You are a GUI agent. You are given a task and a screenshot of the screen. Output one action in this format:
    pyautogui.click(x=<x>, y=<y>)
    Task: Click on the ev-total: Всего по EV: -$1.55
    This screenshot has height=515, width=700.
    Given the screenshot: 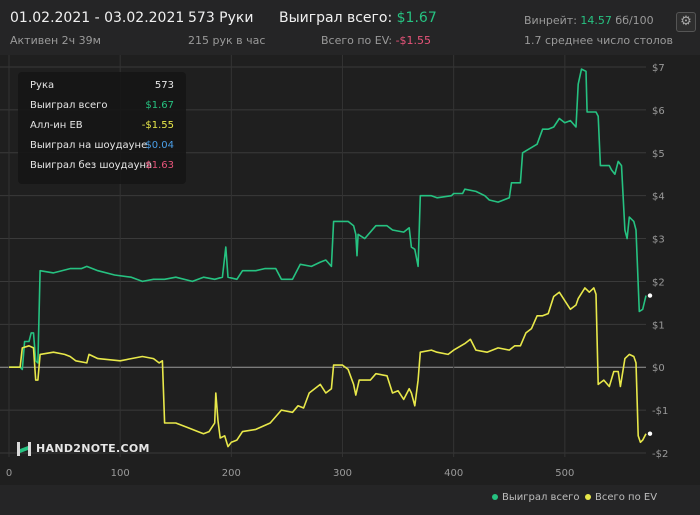 What is the action you would take?
    pyautogui.click(x=376, y=40)
    